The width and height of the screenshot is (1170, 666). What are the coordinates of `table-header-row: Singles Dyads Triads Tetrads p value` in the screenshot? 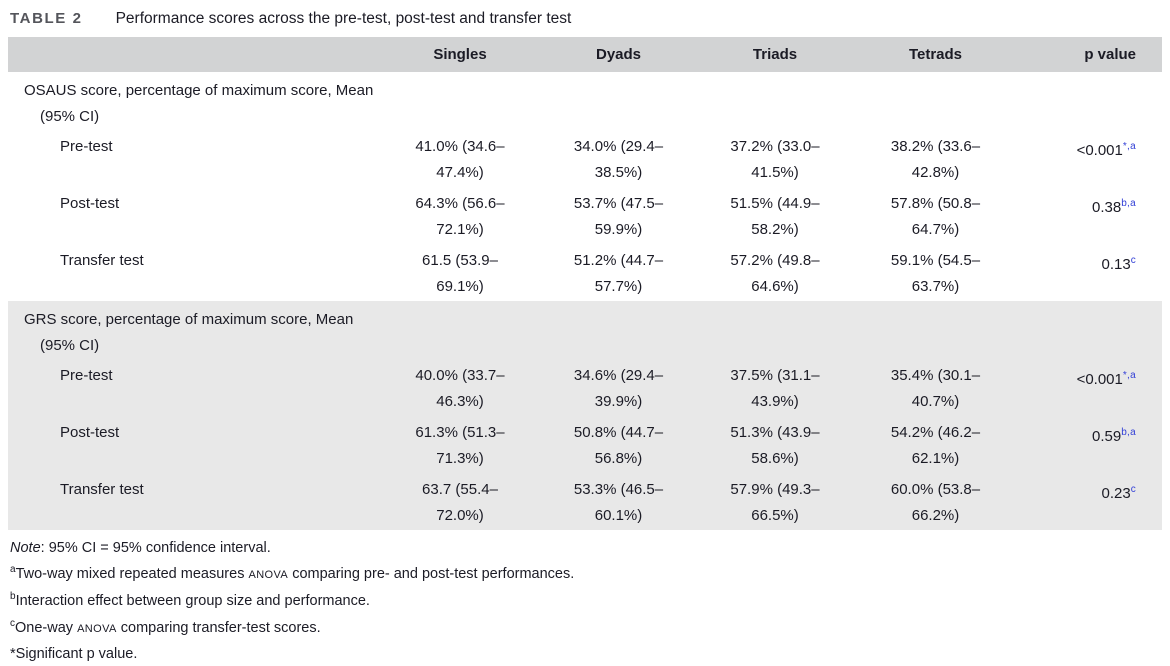 It's located at (585, 54).